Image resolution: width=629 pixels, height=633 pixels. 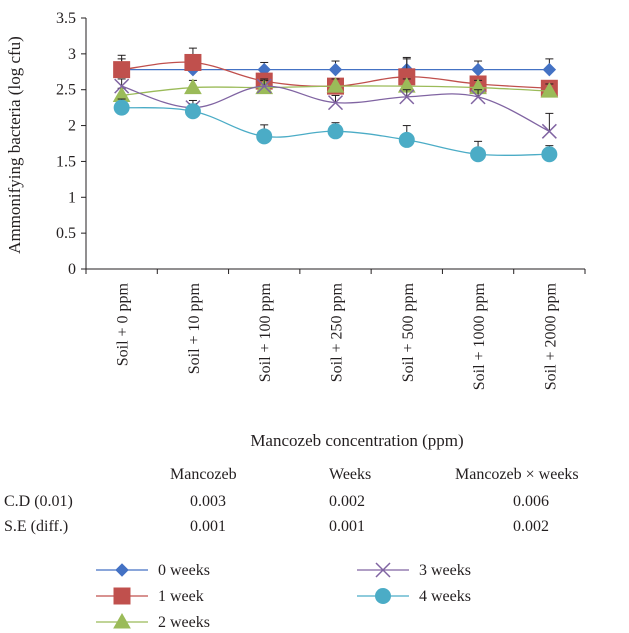 What do you see at coordinates (36, 526) in the screenshot?
I see `stats-row-label-se: S.E (diff.)` at bounding box center [36, 526].